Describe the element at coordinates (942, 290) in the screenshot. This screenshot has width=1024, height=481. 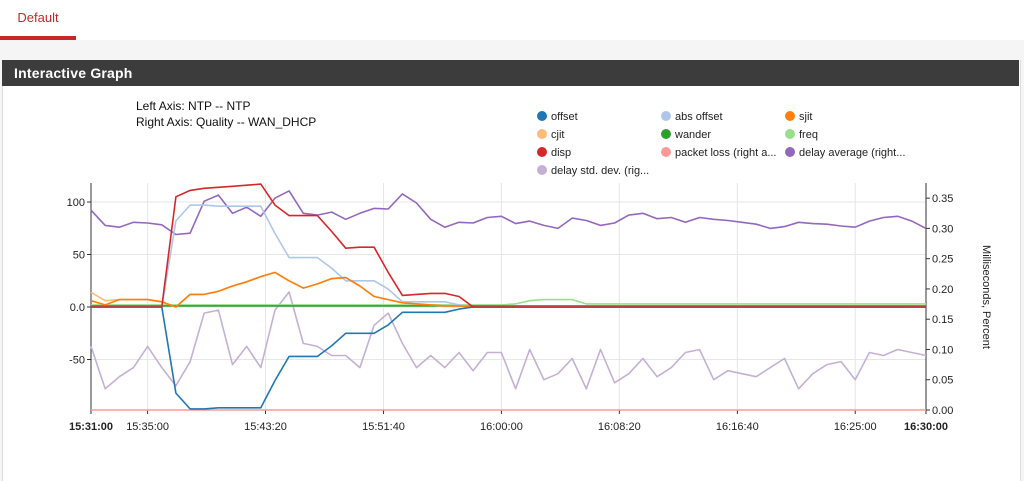
I see `right-axis-tick-label: 0.20` at that location.